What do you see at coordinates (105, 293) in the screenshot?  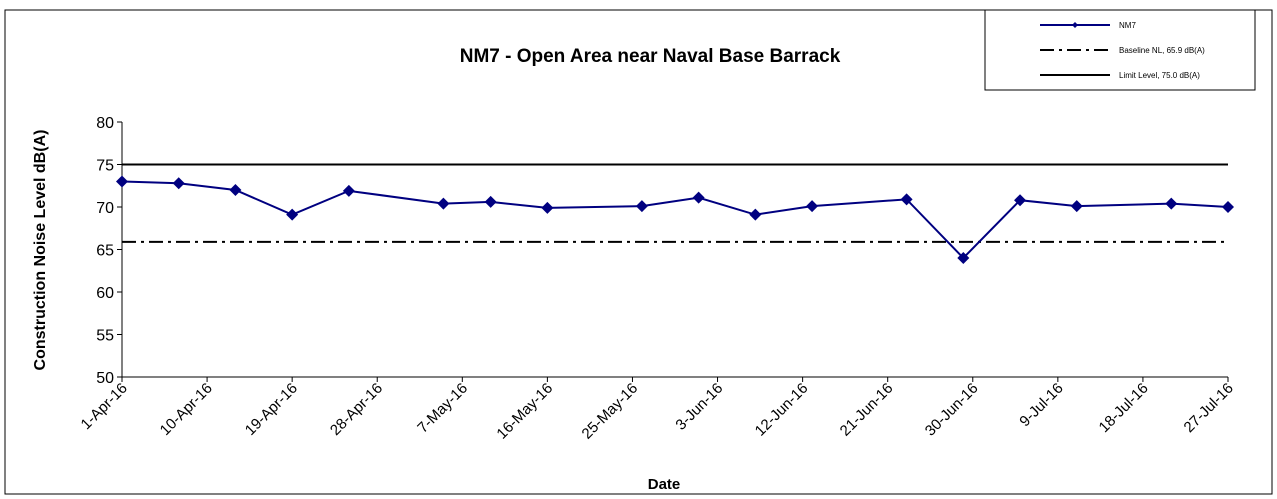 I see `y-tick-label: 60` at bounding box center [105, 293].